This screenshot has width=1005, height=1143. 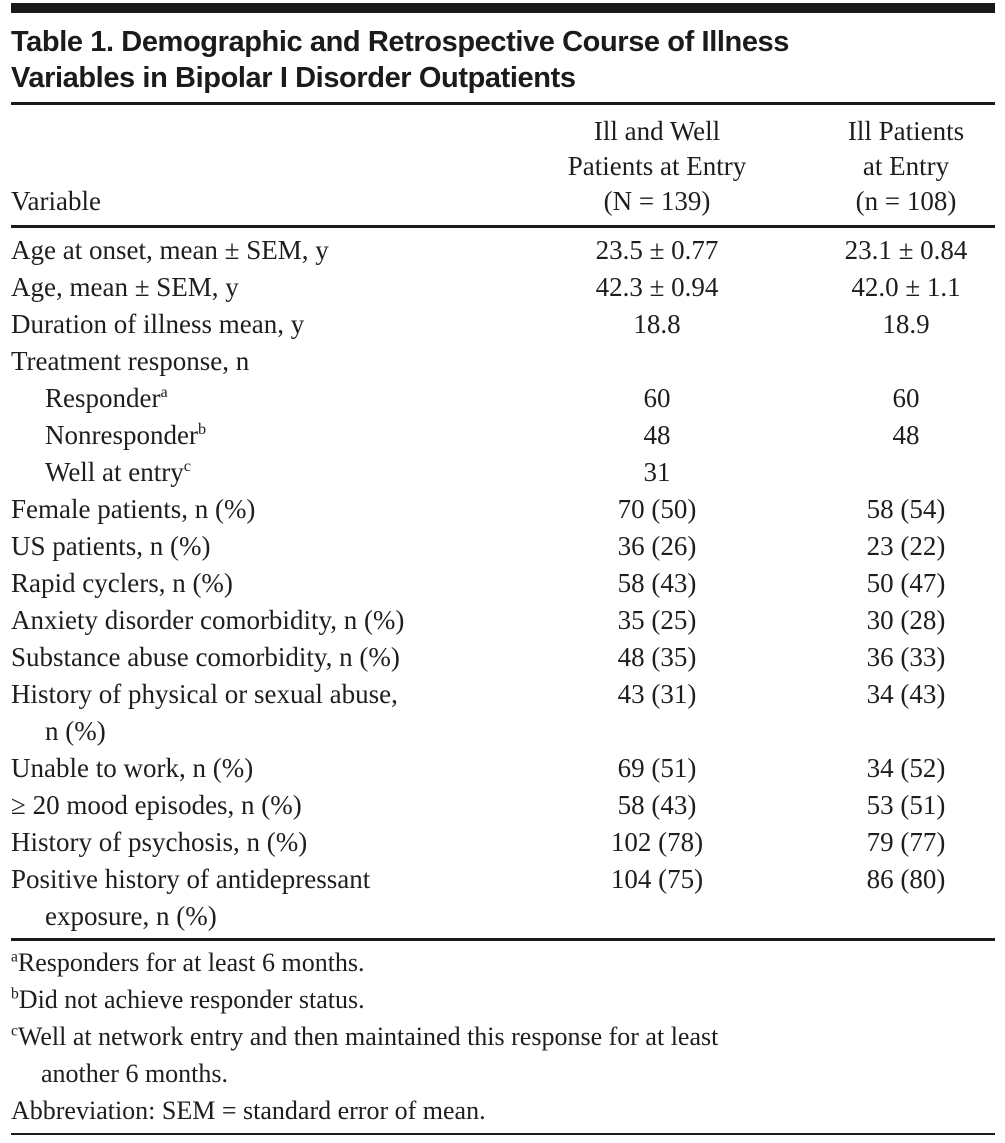 What do you see at coordinates (106, 398) in the screenshot?
I see `row-variable-line: Respondera` at bounding box center [106, 398].